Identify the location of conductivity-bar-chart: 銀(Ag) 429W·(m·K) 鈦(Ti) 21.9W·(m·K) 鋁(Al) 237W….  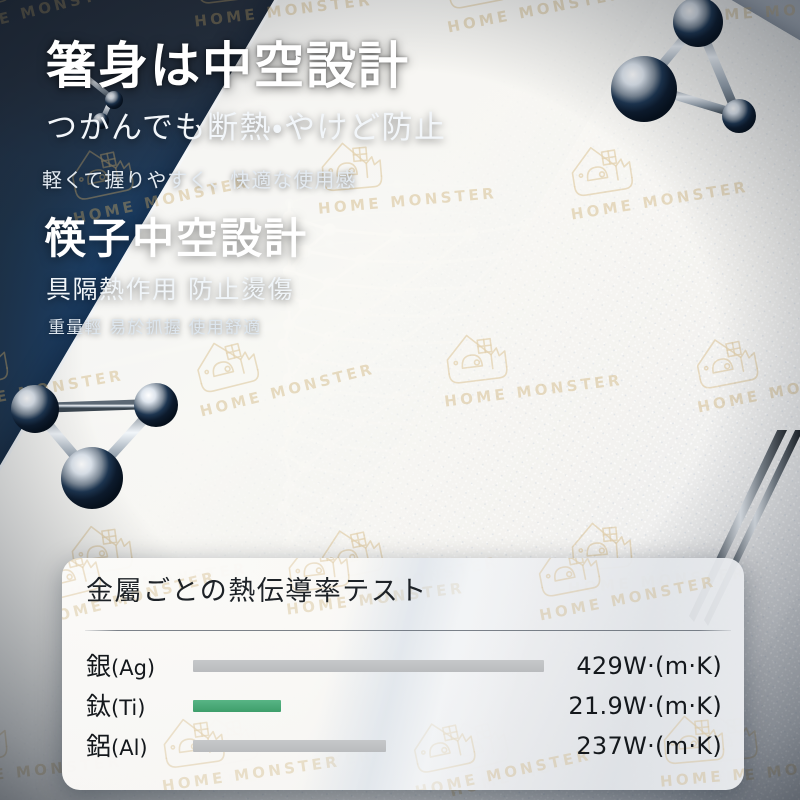
(403, 706).